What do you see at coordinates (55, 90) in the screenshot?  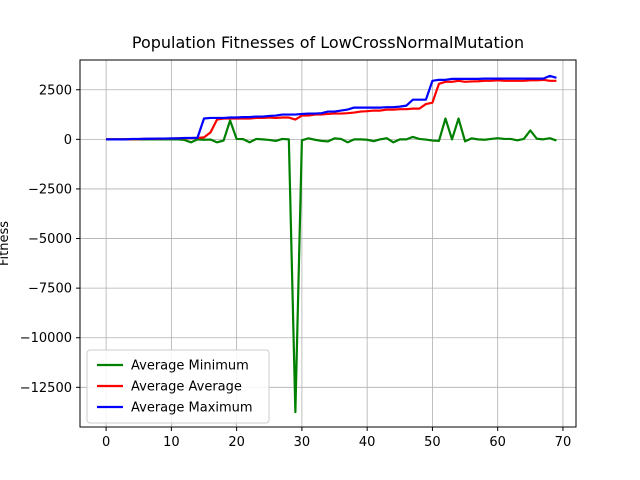 I see `y-tick-label: 2500` at bounding box center [55, 90].